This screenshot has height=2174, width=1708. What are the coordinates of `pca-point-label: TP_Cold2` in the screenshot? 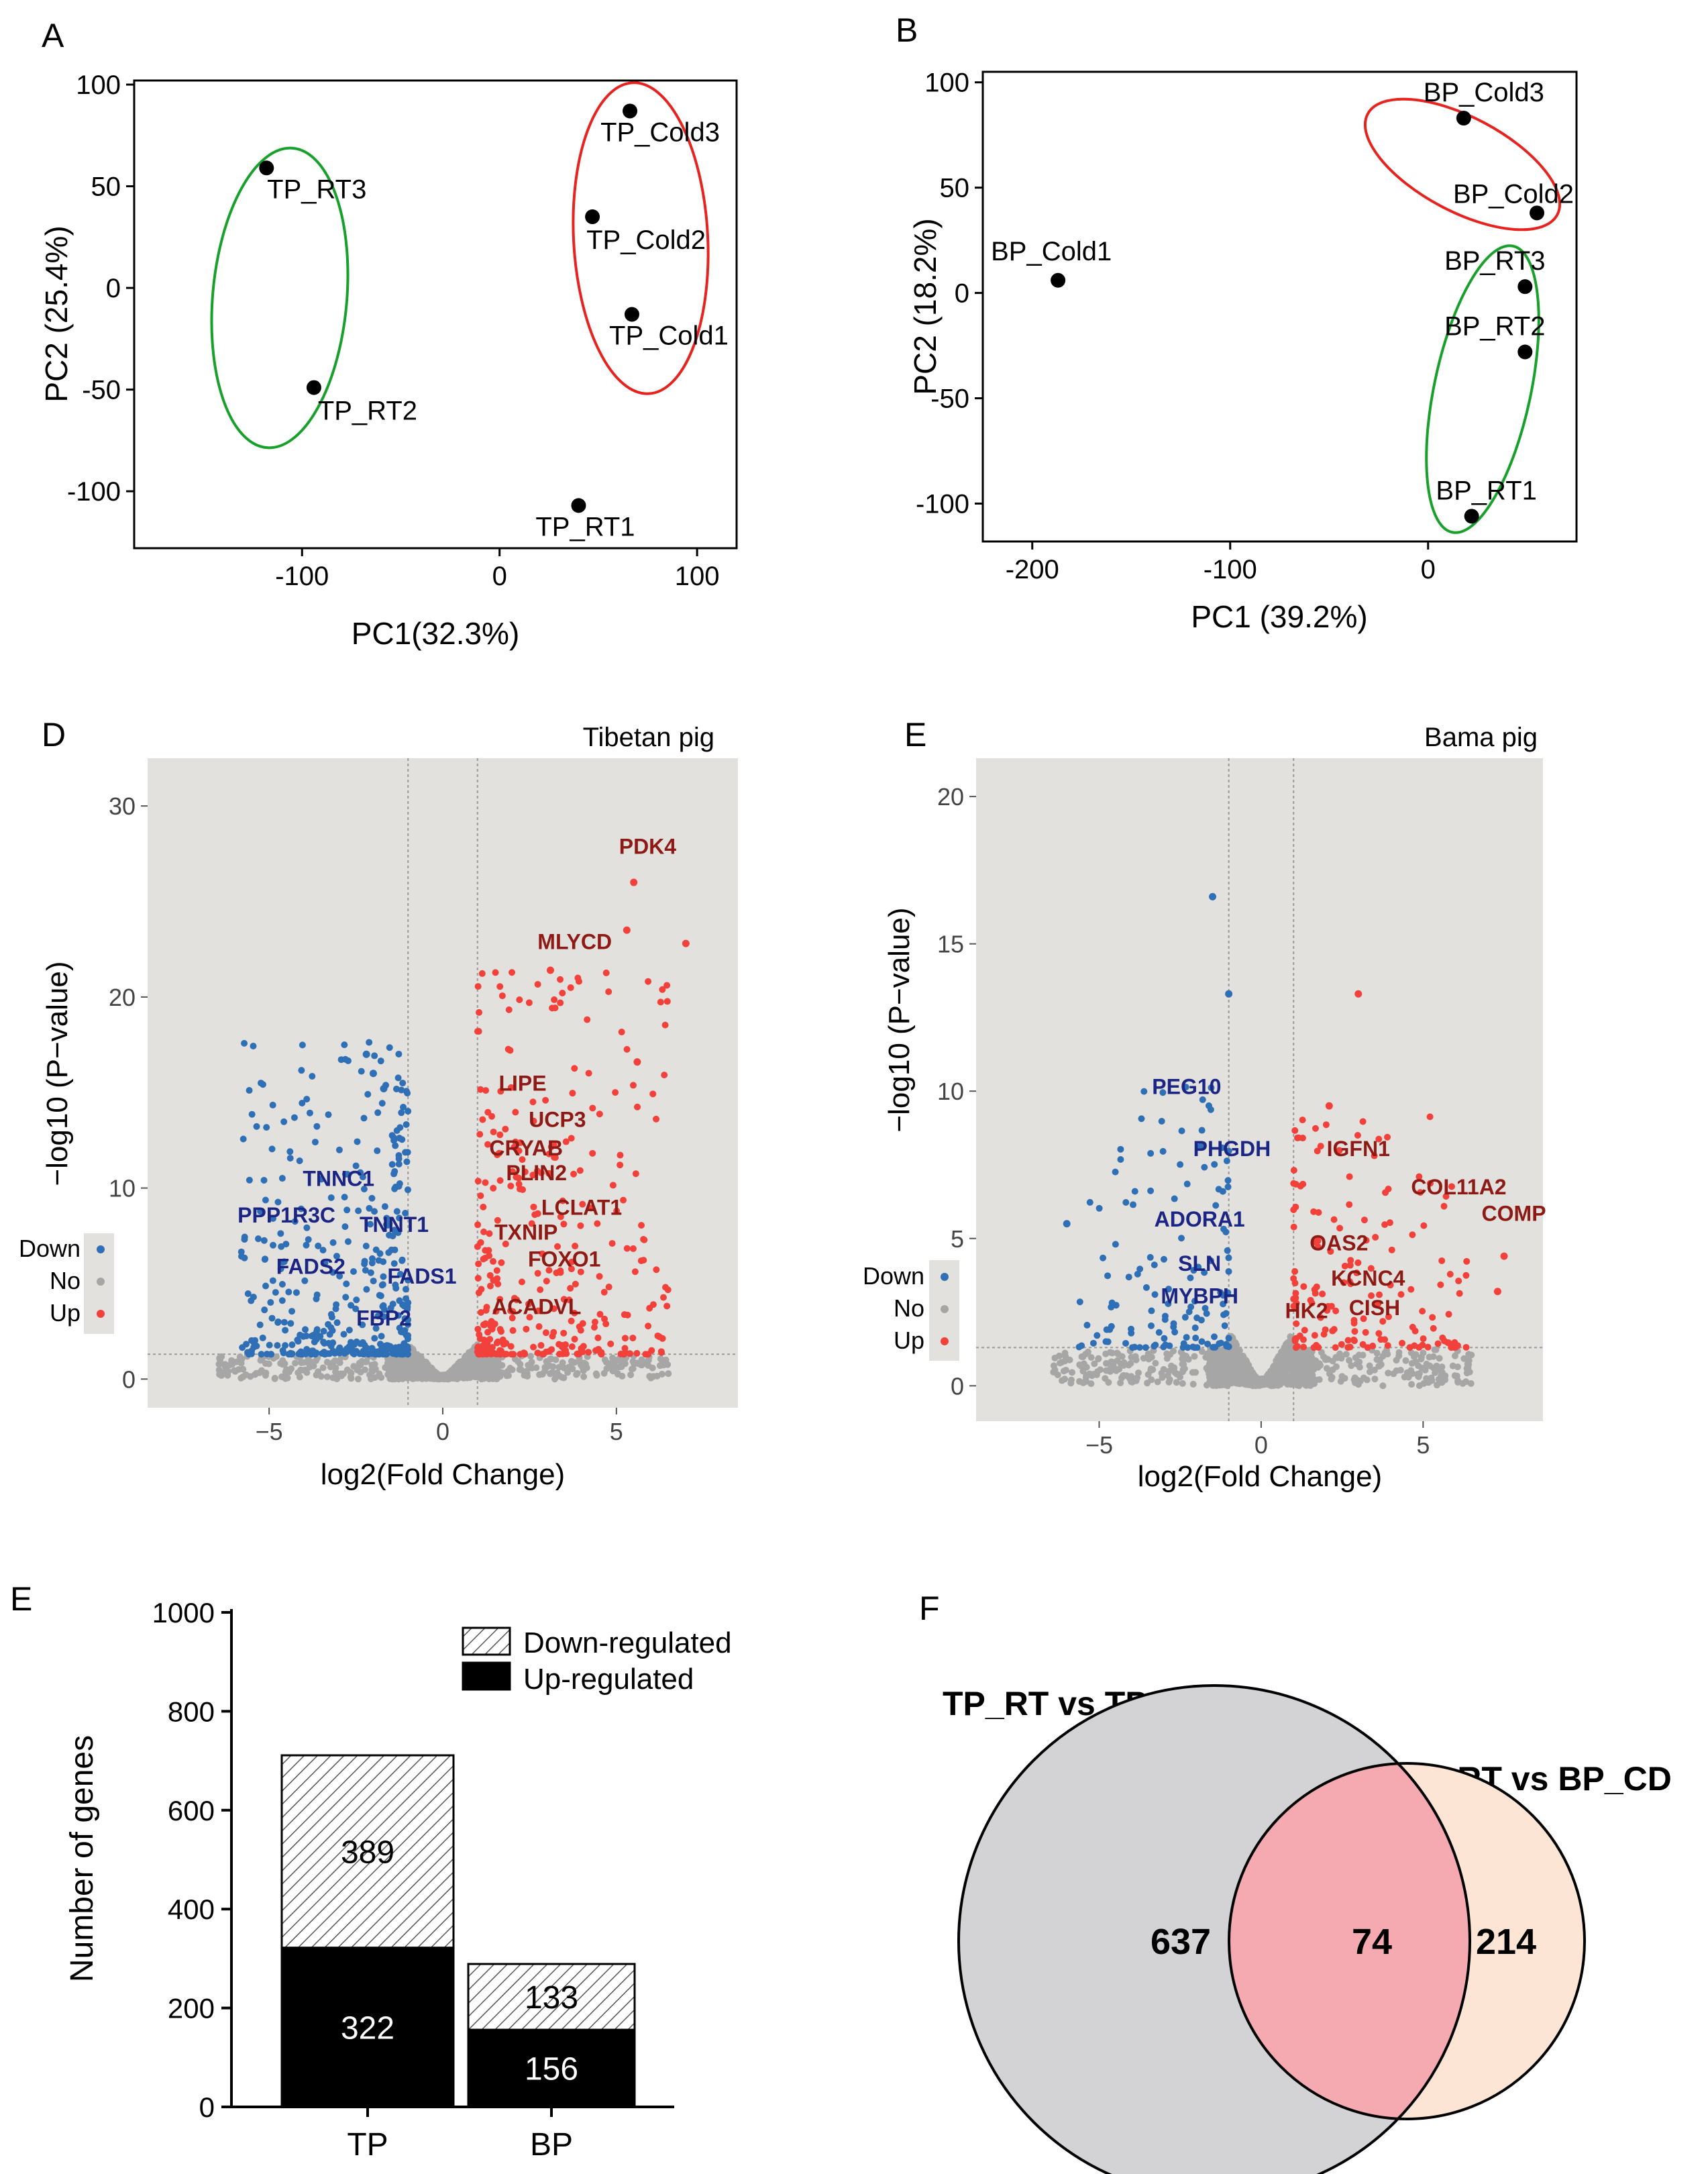 It's located at (646, 240).